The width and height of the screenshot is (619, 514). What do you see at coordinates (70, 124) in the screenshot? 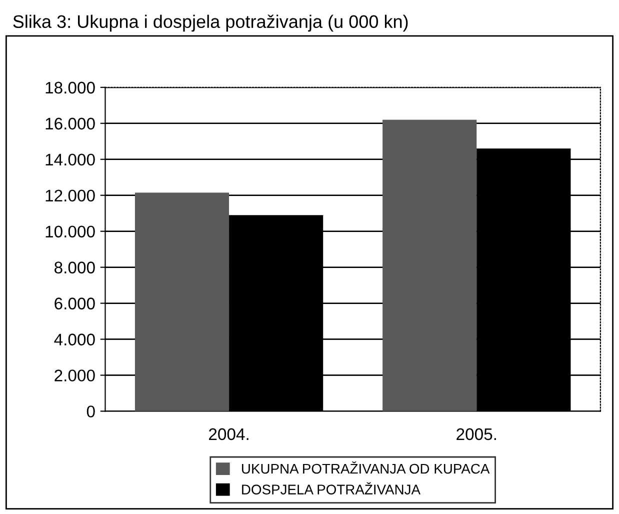
I see `y-tick-label: 16.000` at bounding box center [70, 124].